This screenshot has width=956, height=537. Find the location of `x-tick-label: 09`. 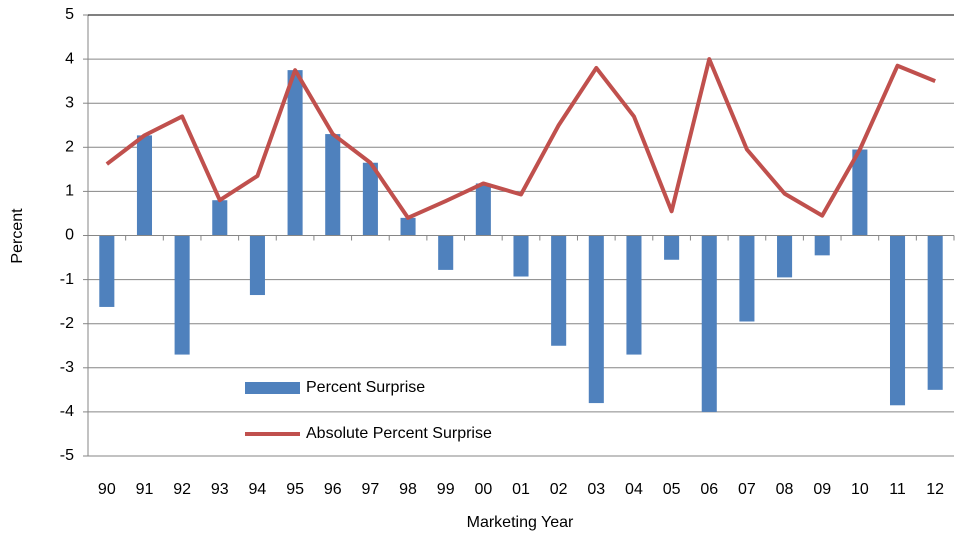

x-tick-label: 09 is located at coordinates (822, 489).